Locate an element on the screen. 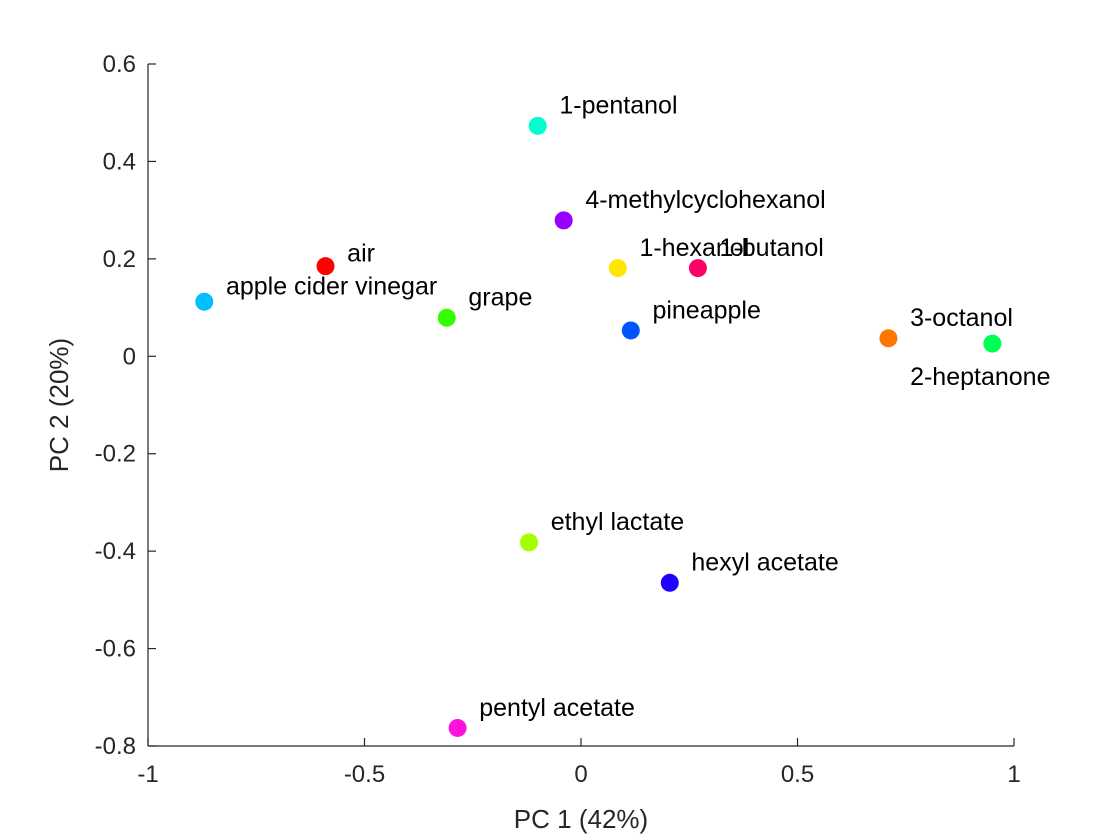  point-label: air is located at coordinates (361, 253).